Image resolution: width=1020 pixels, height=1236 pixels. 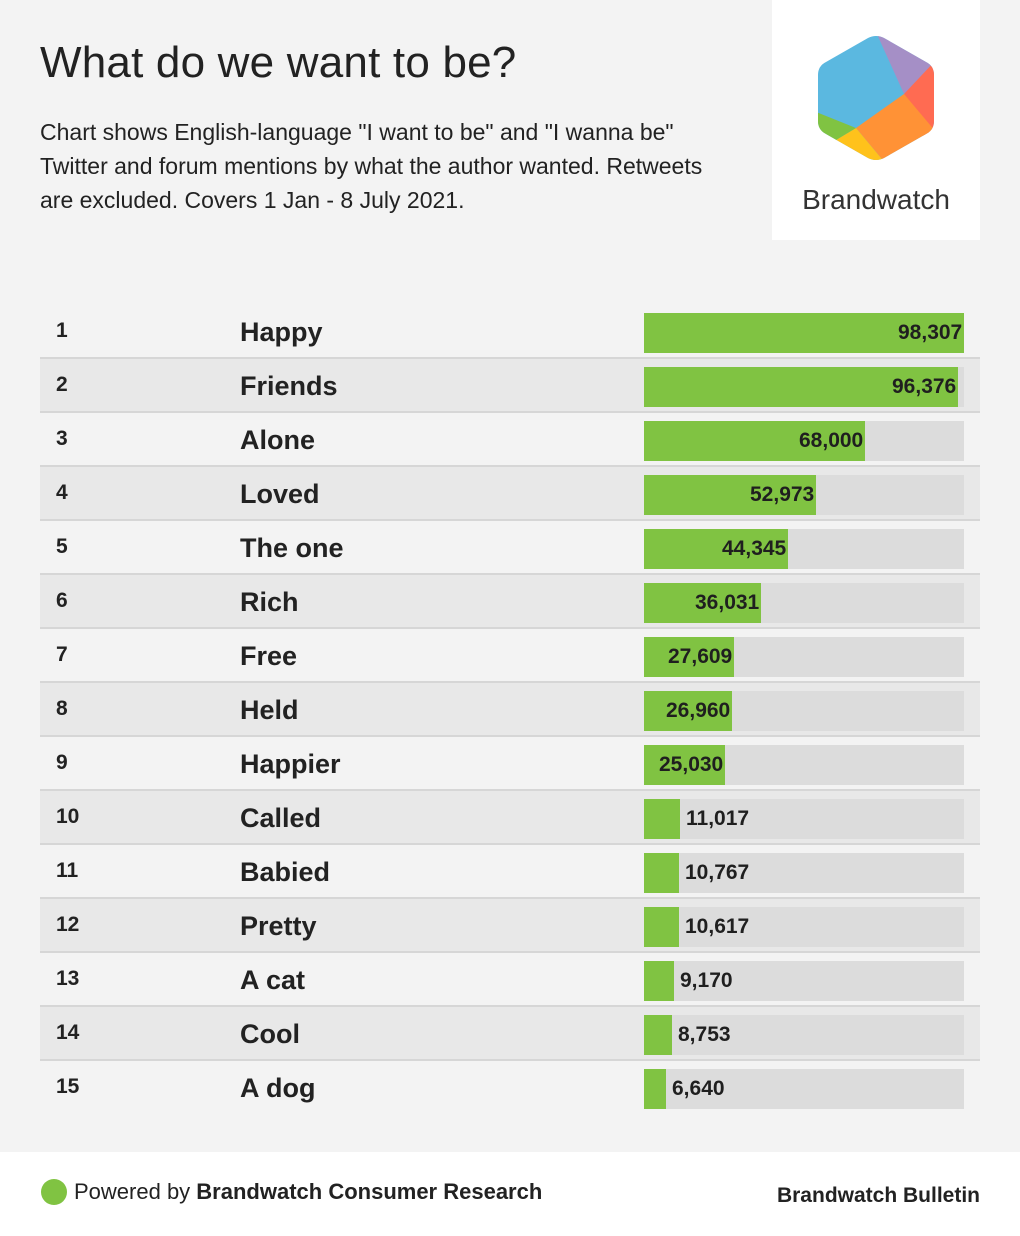 I want to click on rank-number: 13, so click(x=68, y=978).